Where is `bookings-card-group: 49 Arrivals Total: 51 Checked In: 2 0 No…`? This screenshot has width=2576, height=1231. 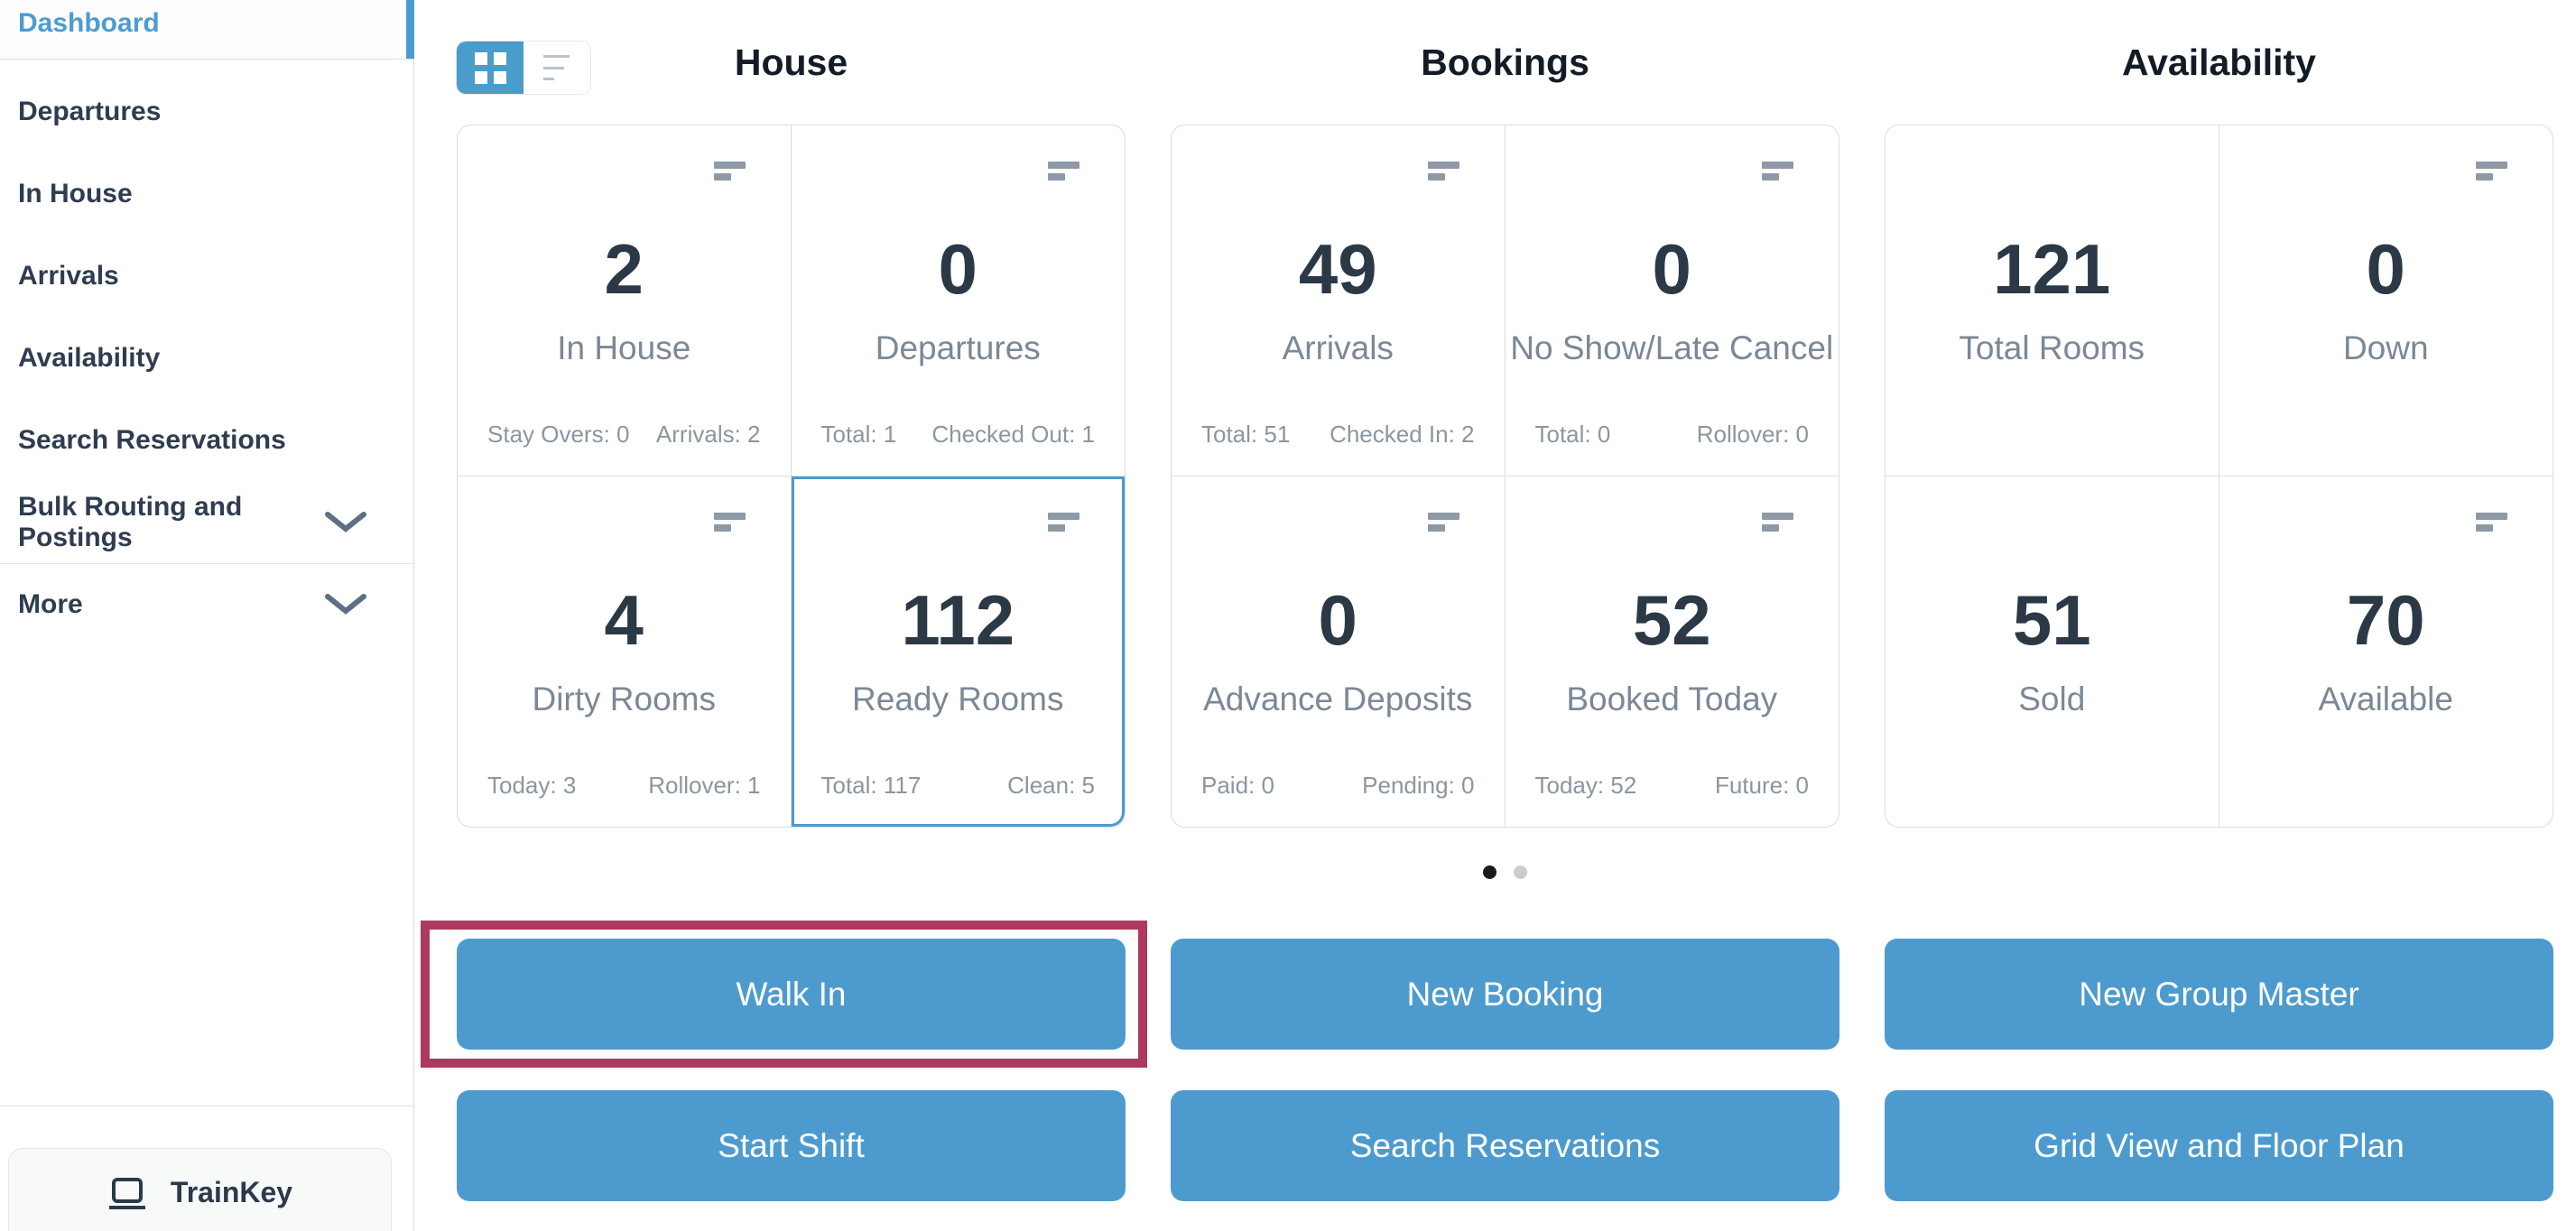 bookings-card-group: 49 Arrivals Total: 51 Checked In: 2 0 No… is located at coordinates (1505, 476).